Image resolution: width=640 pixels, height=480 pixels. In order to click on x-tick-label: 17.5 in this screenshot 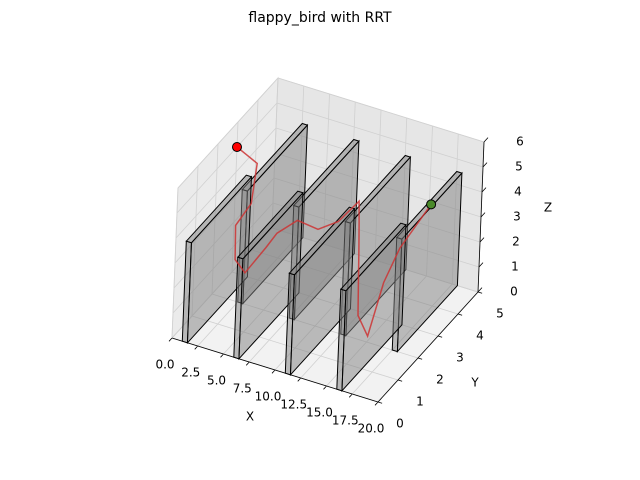, I will do `click(345, 421)`.